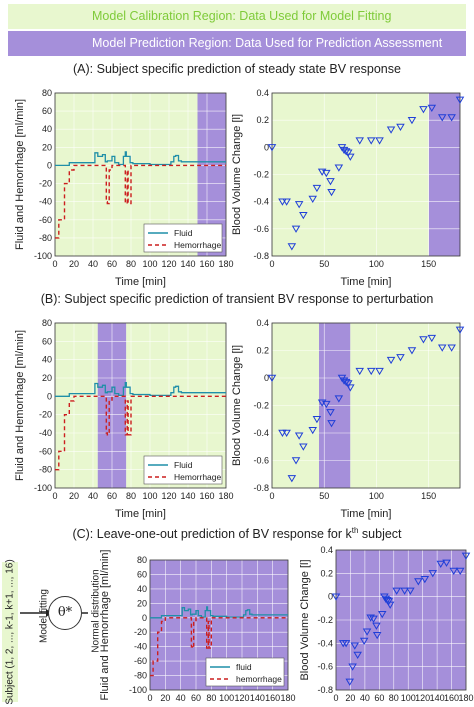  Describe the element at coordinates (142, 560) in the screenshot. I see `y-tick-label: 80` at that location.